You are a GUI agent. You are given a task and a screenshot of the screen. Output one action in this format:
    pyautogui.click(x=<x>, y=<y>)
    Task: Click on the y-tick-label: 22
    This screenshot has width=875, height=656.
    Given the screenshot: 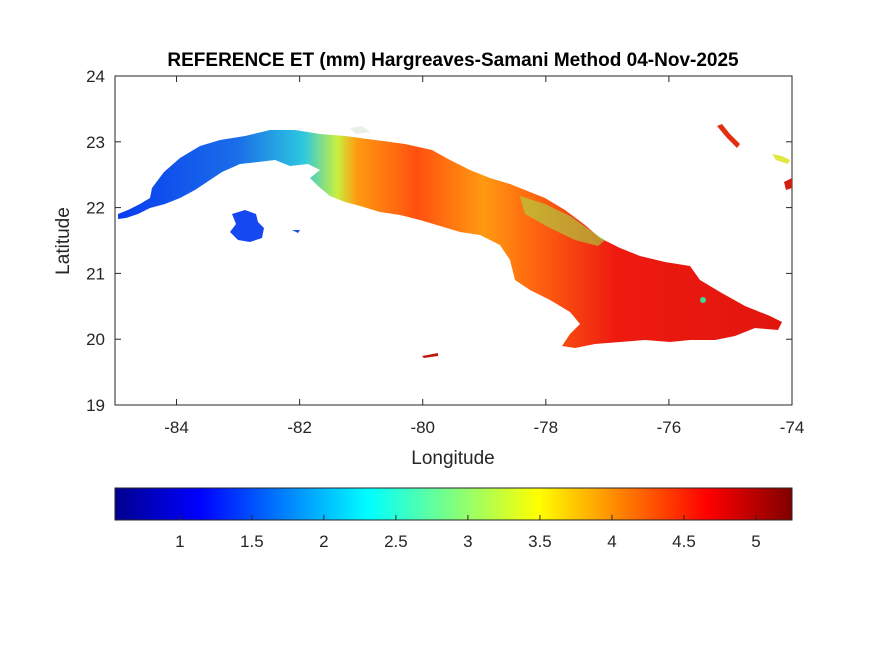 What is the action you would take?
    pyautogui.click(x=95, y=208)
    